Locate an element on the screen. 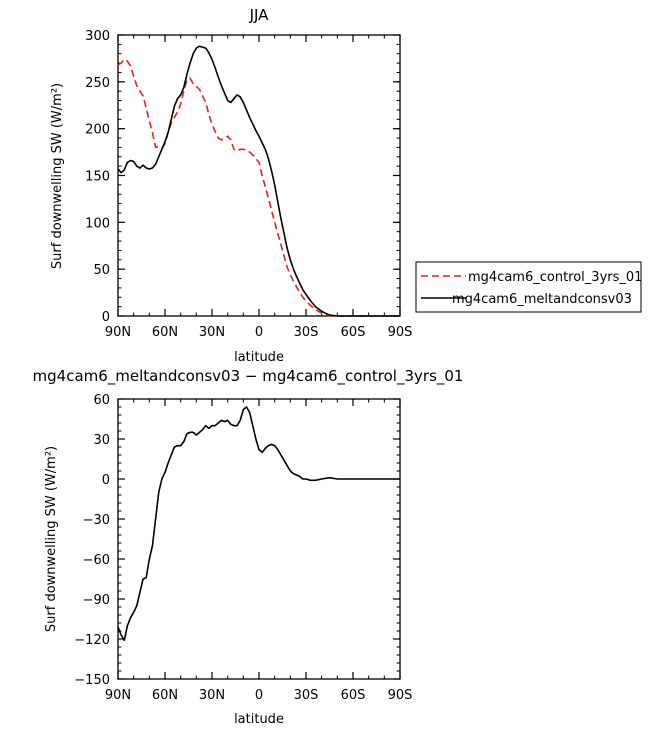 The height and width of the screenshot is (730, 649). legend-box is located at coordinates (528, 287).